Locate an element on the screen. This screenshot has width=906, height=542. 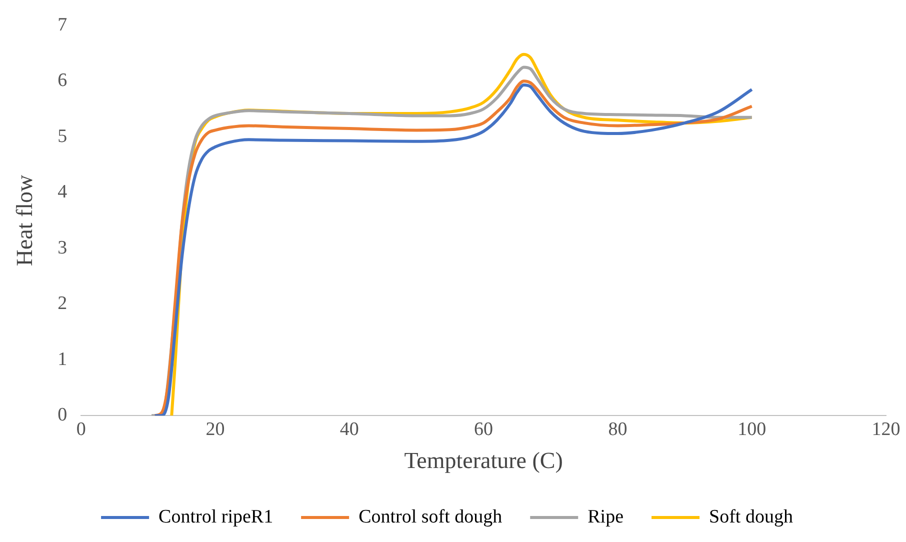
legend-label: Soft dough is located at coordinates (751, 517).